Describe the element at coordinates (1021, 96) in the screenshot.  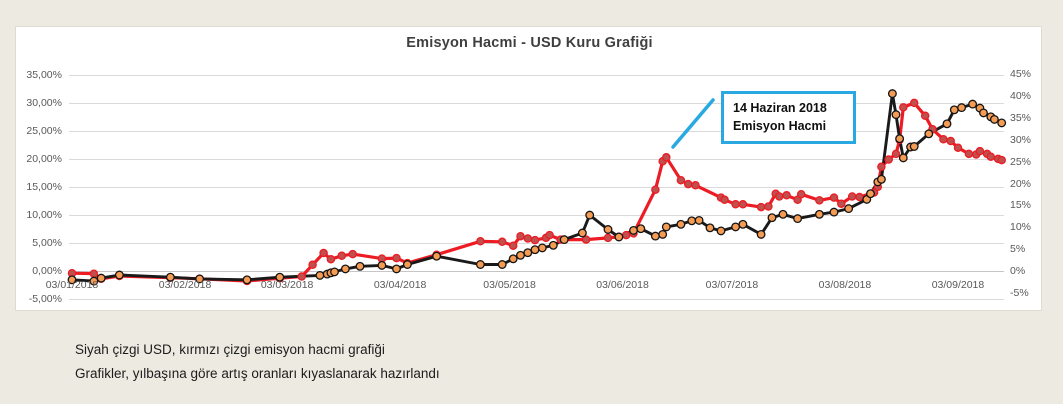
I see `y-axis-right-tick: 40%` at that location.